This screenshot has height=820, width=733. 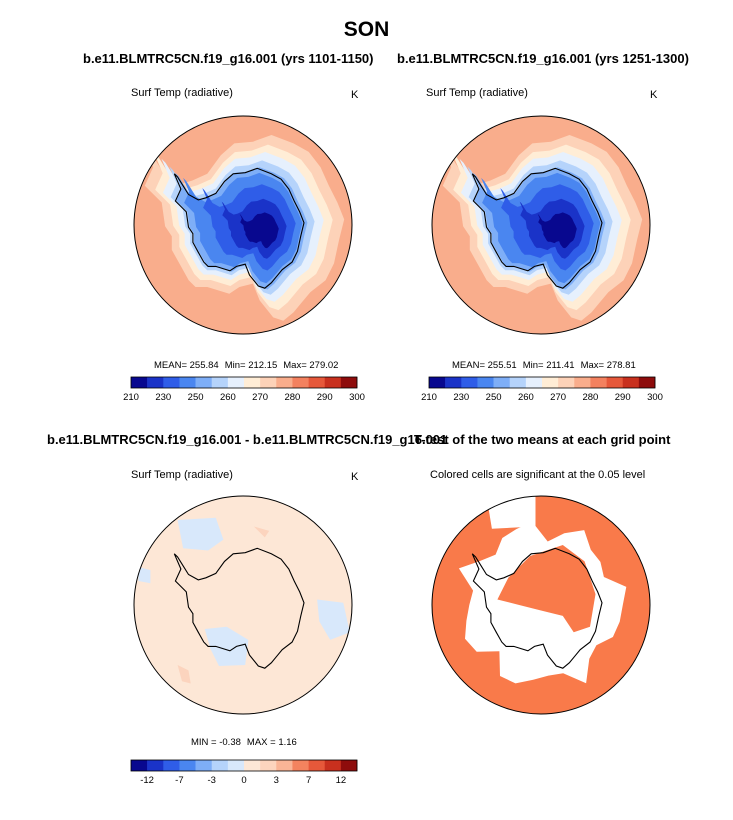 What do you see at coordinates (186, 365) in the screenshot?
I see `panel-1-mean: MEAN= 255.84` at bounding box center [186, 365].